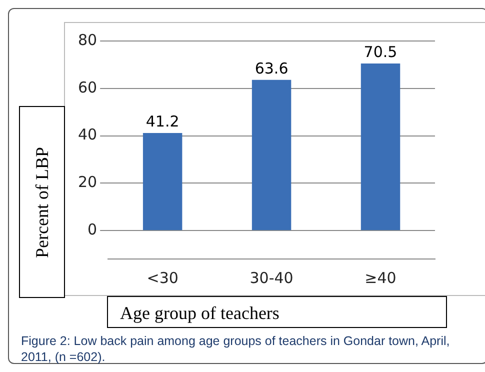 Image resolution: width=485 pixels, height=372 pixels. Describe the element at coordinates (236, 349) in the screenshot. I see `caption: Figure 2: Low back pain among age groups of teachers in Gondar town, April, 2011, (n =602).` at that location.